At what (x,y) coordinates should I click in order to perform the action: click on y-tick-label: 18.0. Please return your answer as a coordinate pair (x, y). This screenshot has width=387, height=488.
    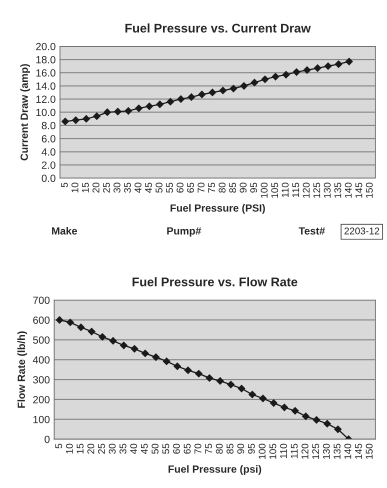
    Looking at the image, I should click on (46, 60).